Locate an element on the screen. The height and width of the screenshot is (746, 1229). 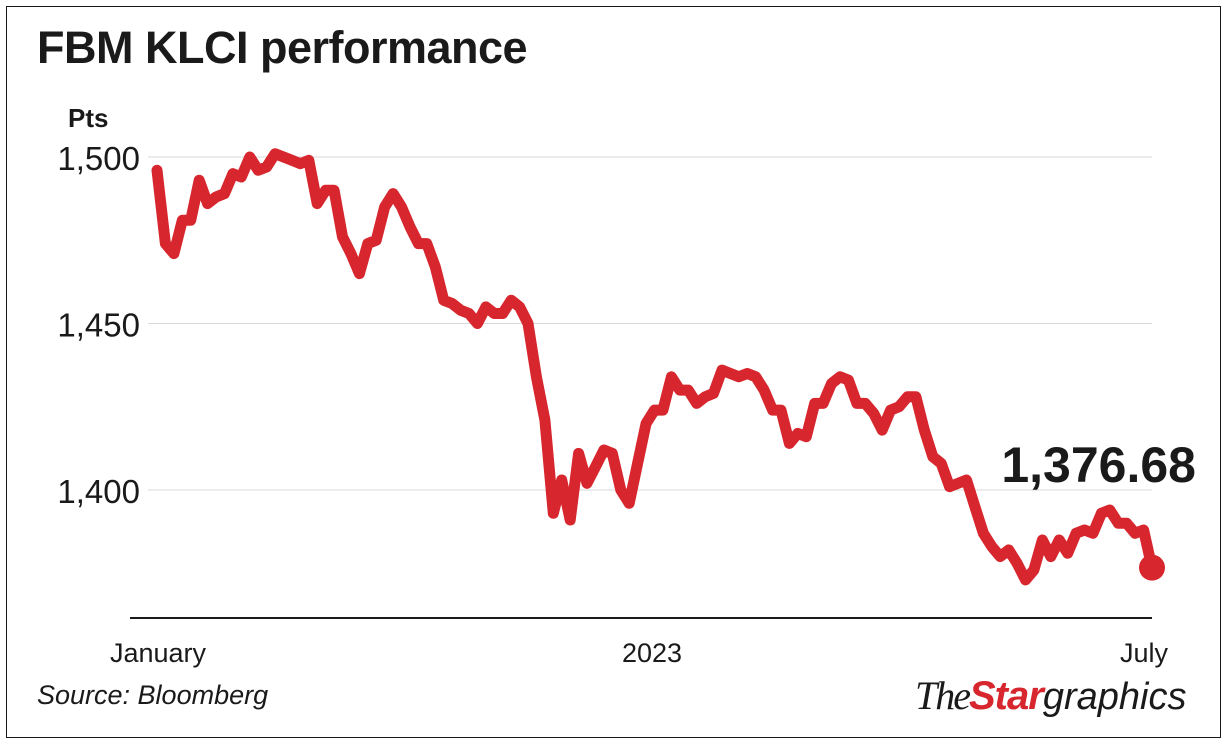
chart-title: FBM KLCI performance is located at coordinates (282, 47).